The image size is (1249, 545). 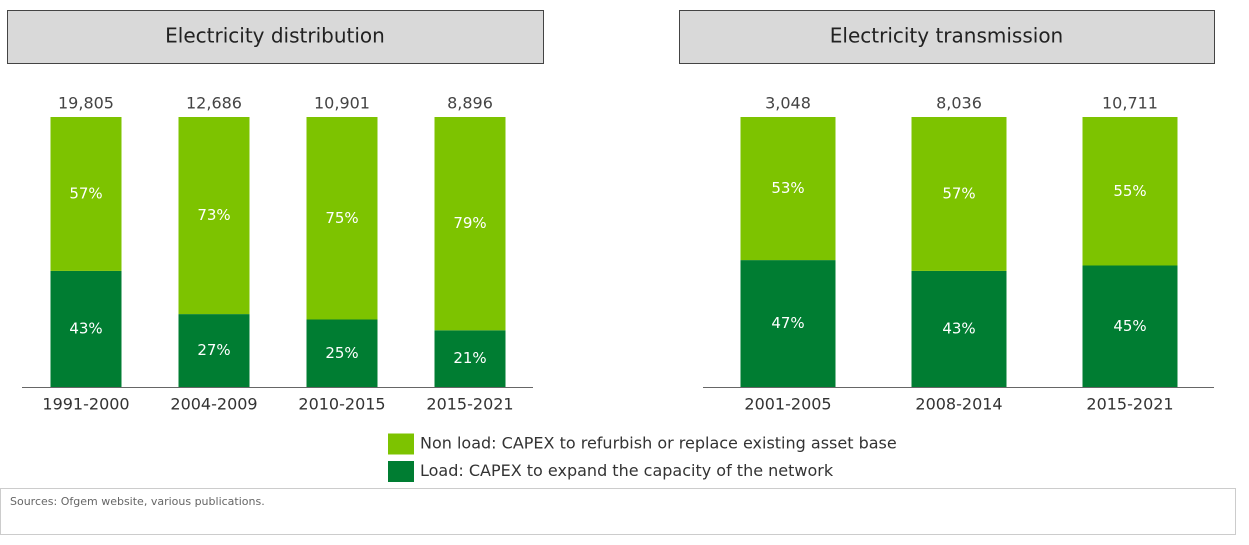 I want to click on total-label: 3,048, so click(x=788, y=103).